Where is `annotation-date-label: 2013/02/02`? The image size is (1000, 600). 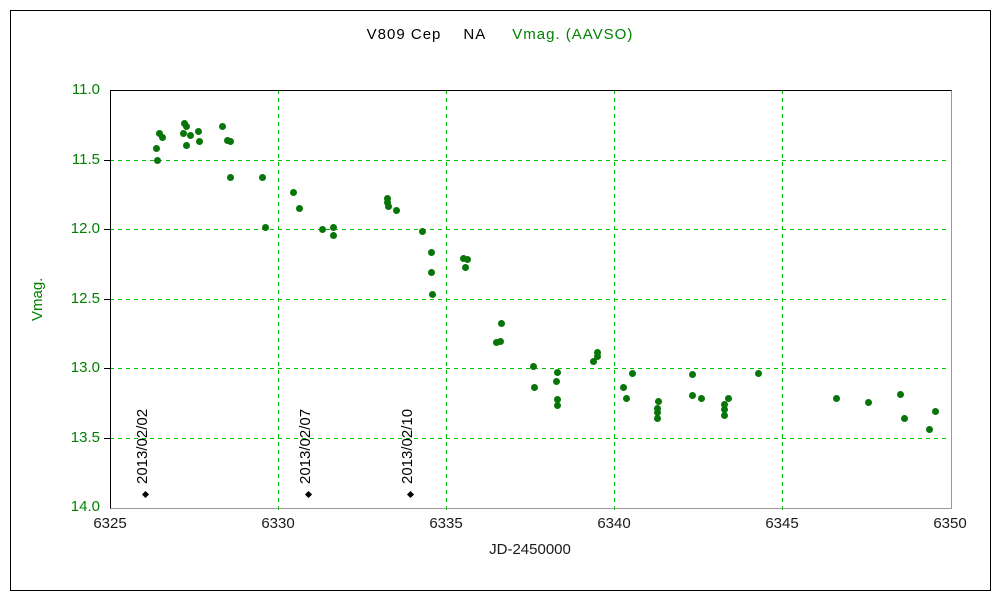 annotation-date-label: 2013/02/02 is located at coordinates (143, 447).